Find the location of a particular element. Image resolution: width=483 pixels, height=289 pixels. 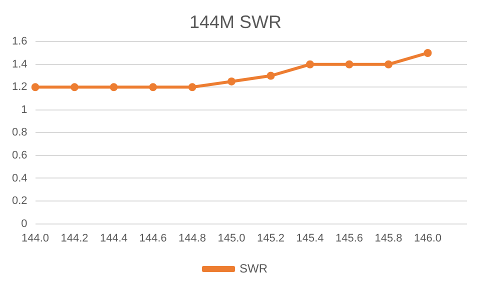

y-tick-label: 1.6 is located at coordinates (20, 42).